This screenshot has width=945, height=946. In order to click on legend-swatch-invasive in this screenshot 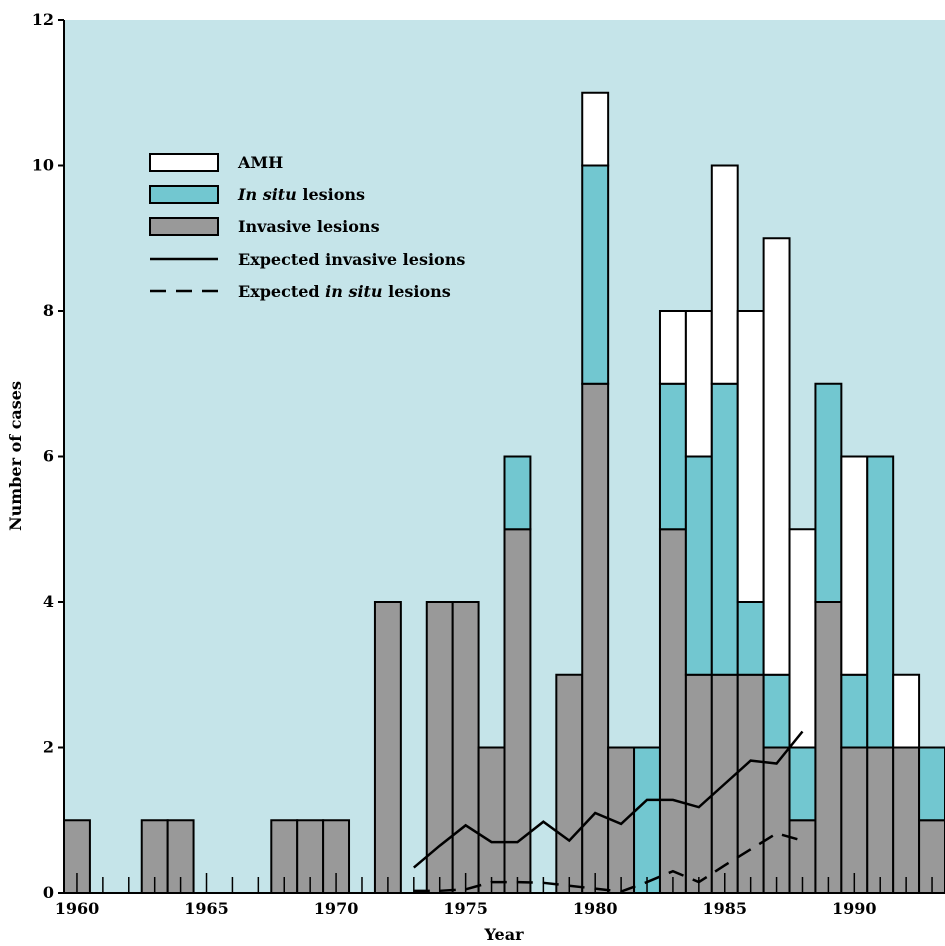, I will do `click(184, 226)`.